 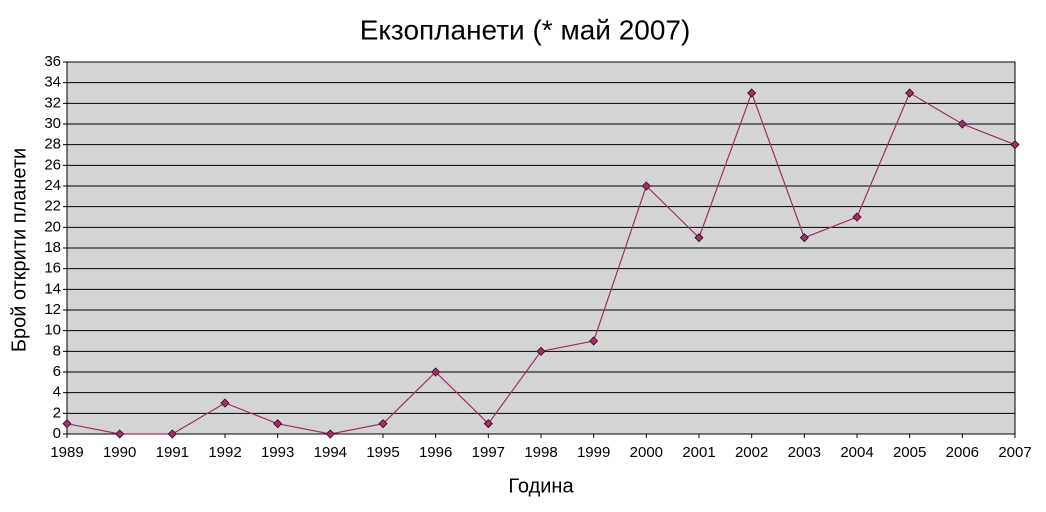 I want to click on x-tick-label: 2005, so click(x=909, y=452).